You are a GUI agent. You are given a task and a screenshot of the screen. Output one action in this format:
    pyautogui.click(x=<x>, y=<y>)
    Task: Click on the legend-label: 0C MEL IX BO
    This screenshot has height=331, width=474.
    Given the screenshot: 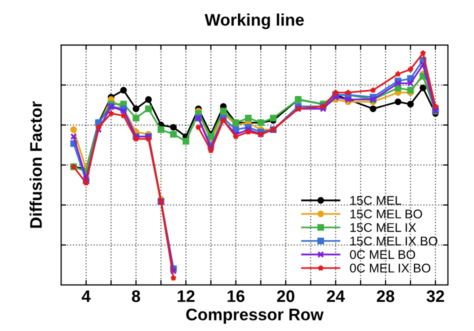 What is the action you would take?
    pyautogui.click(x=390, y=268)
    